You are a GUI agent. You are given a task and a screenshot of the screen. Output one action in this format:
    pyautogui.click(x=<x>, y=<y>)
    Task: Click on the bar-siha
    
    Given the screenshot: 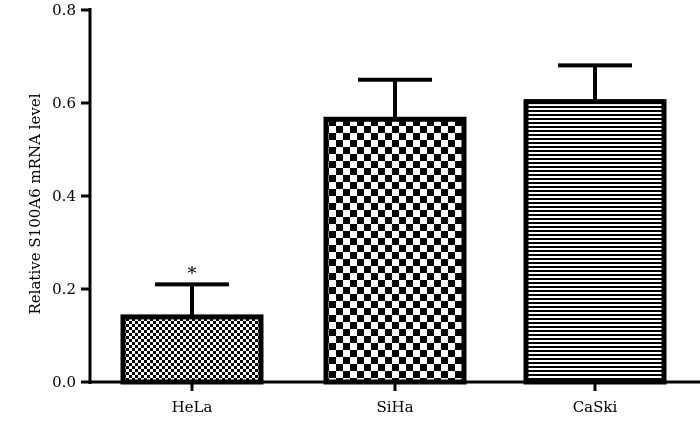 What is the action you would take?
    pyautogui.click(x=395, y=250)
    